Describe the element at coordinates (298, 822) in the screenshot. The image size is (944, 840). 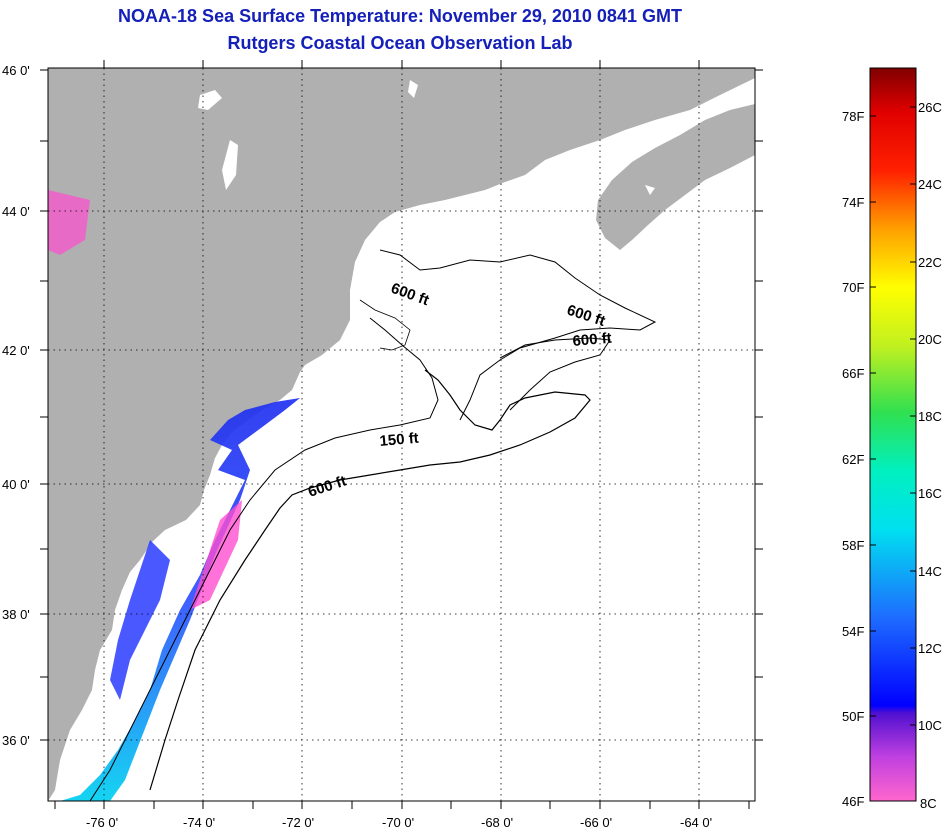
I see `lon-label: -72 0'` at that location.